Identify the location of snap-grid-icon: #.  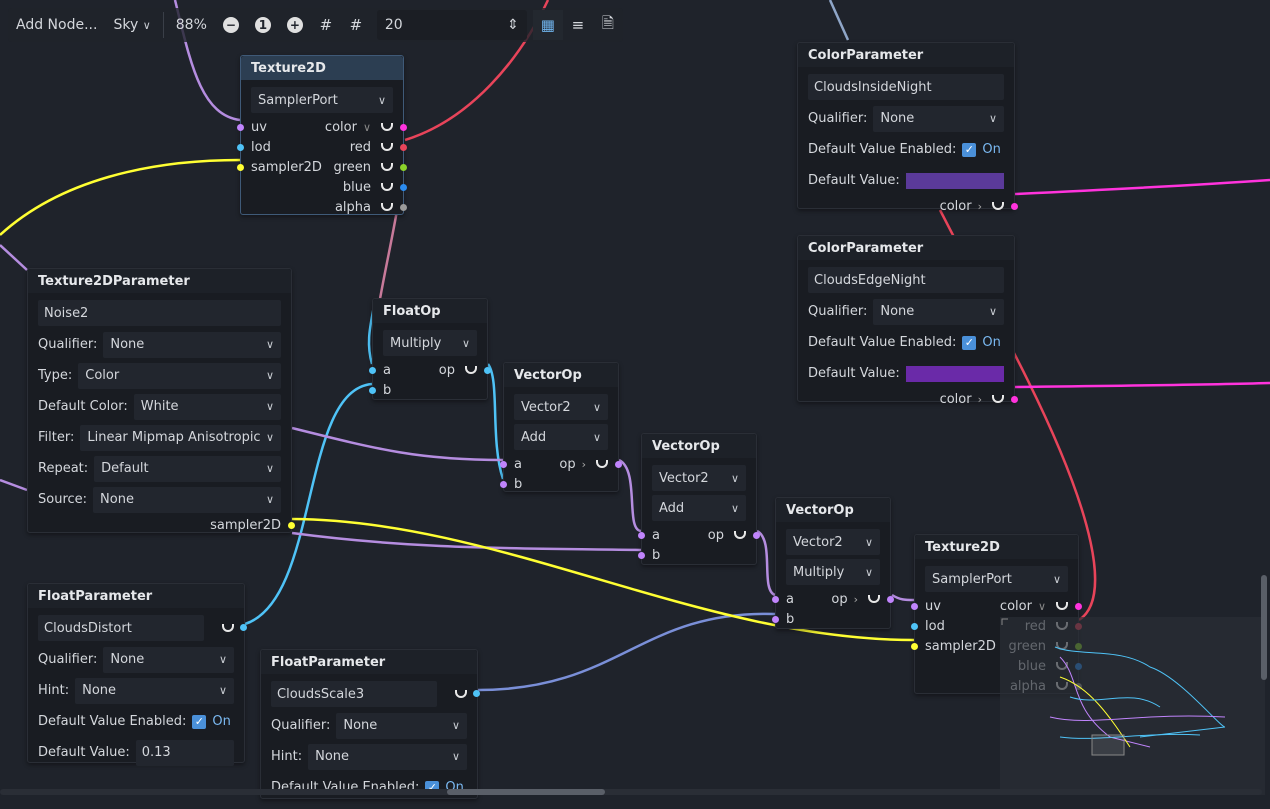
(326, 25).